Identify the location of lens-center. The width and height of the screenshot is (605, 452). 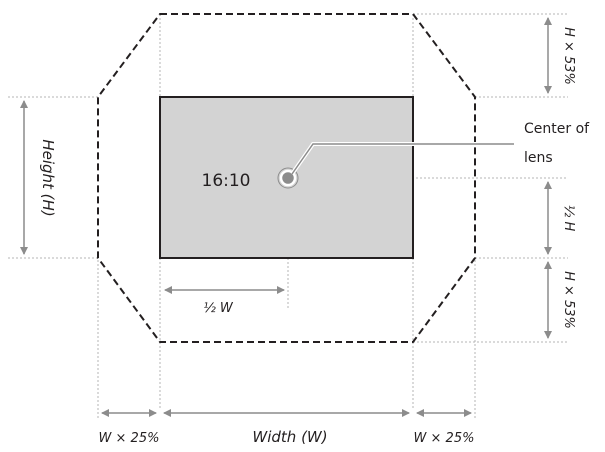
(288, 178).